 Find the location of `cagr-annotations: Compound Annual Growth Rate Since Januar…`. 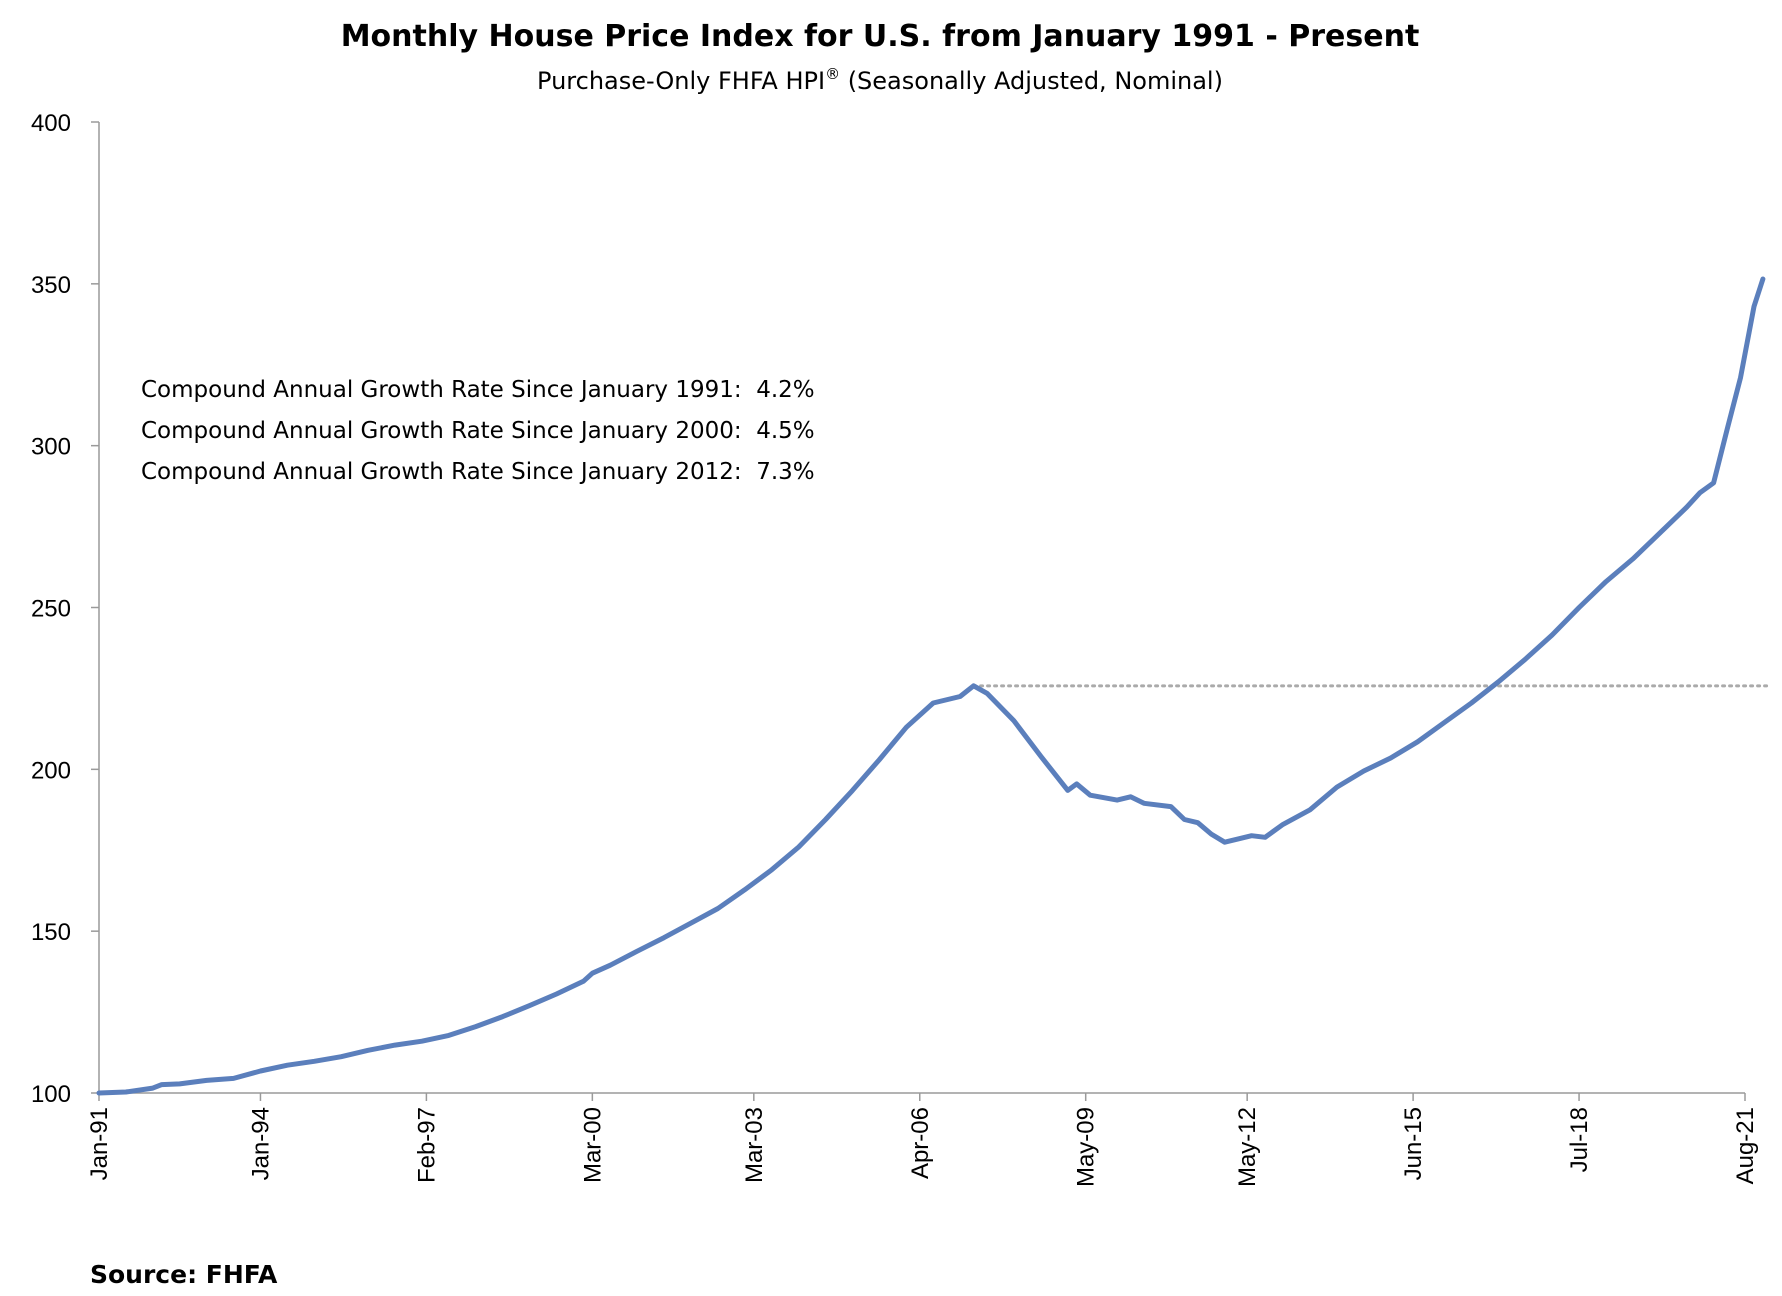

cagr-annotations: Compound Annual Growth Rate Since Januar… is located at coordinates (478, 431).